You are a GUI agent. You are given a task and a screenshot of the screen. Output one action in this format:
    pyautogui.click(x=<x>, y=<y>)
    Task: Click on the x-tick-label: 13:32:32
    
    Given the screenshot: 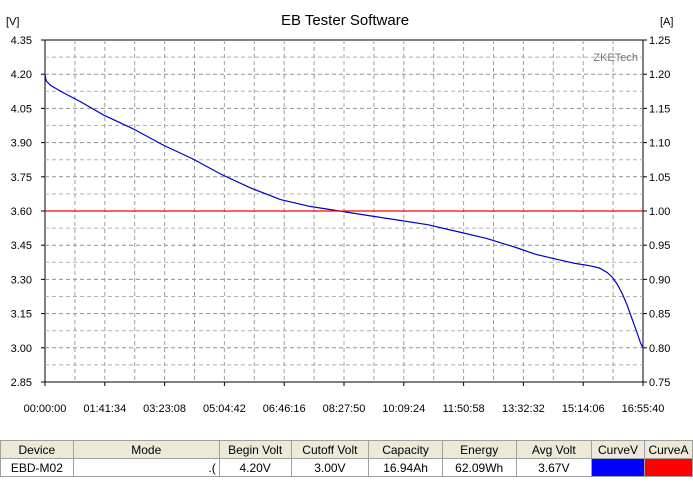 What is the action you would take?
    pyautogui.click(x=523, y=409)
    